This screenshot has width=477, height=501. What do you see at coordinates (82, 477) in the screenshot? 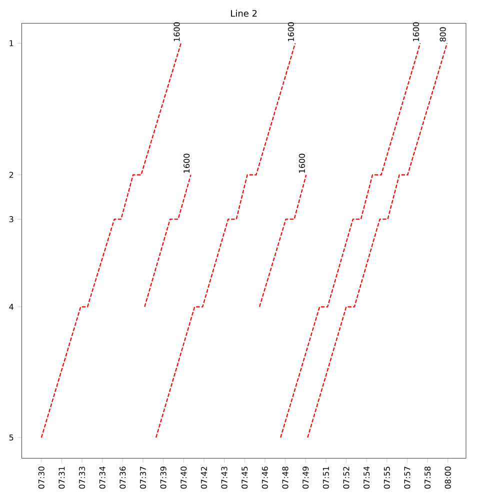
I see `x-tick-label: 07:33` at bounding box center [82, 477].